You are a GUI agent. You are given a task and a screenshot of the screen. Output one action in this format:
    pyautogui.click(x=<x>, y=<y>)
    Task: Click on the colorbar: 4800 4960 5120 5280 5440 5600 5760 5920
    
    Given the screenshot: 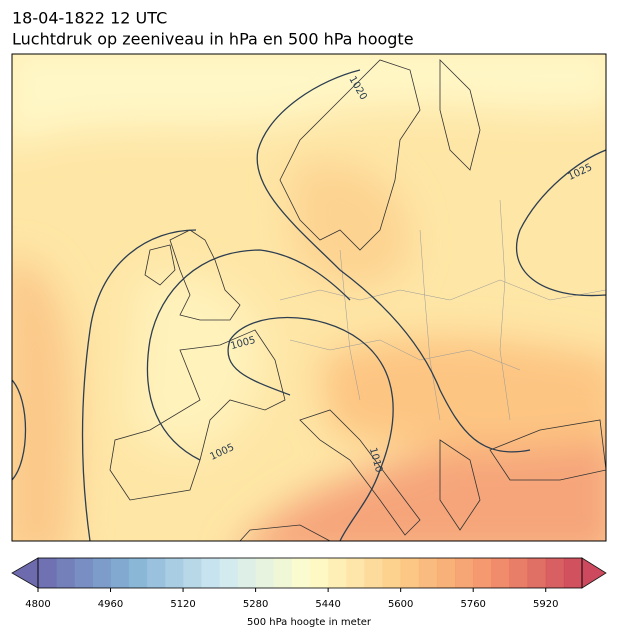 What is the action you would take?
    pyautogui.click(x=309, y=583)
    